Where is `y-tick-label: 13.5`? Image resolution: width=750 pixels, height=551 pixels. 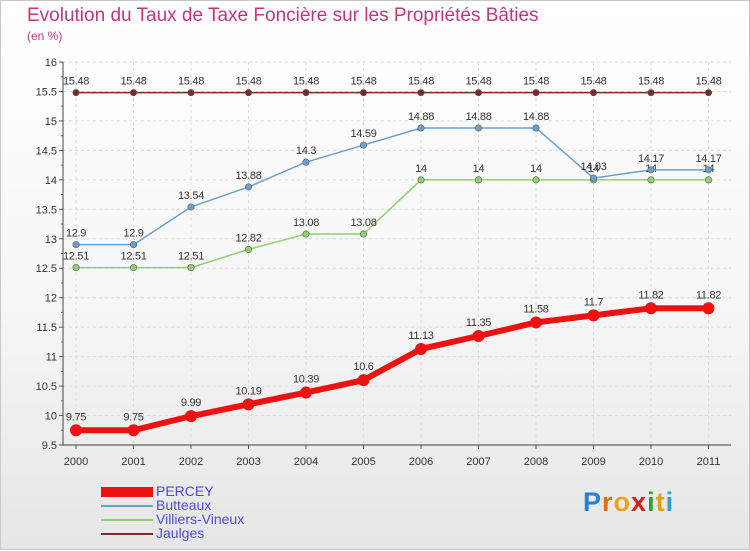 y-tick-label: 13.5 is located at coordinates (46, 210).